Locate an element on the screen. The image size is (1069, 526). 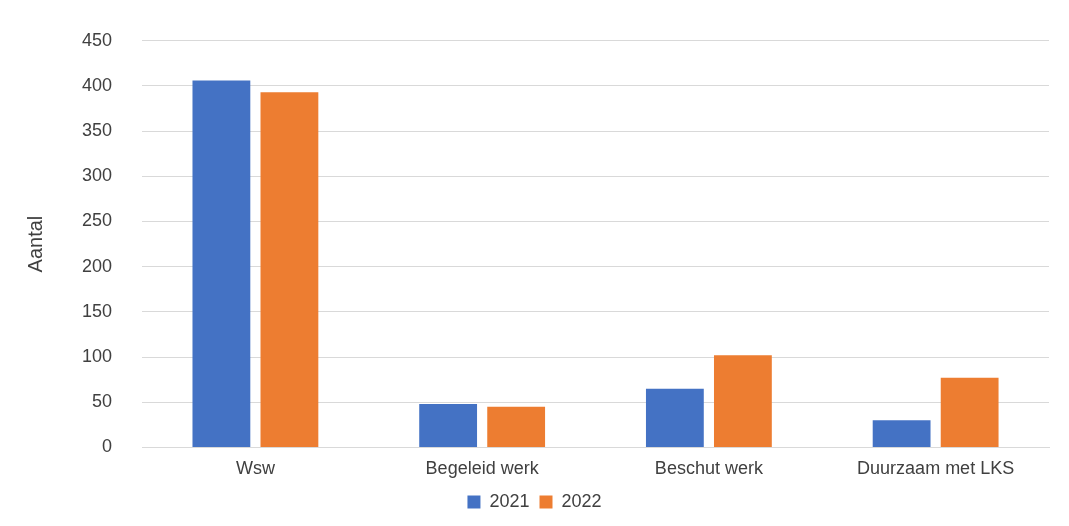
y-tick-label: 450 is located at coordinates (97, 39).